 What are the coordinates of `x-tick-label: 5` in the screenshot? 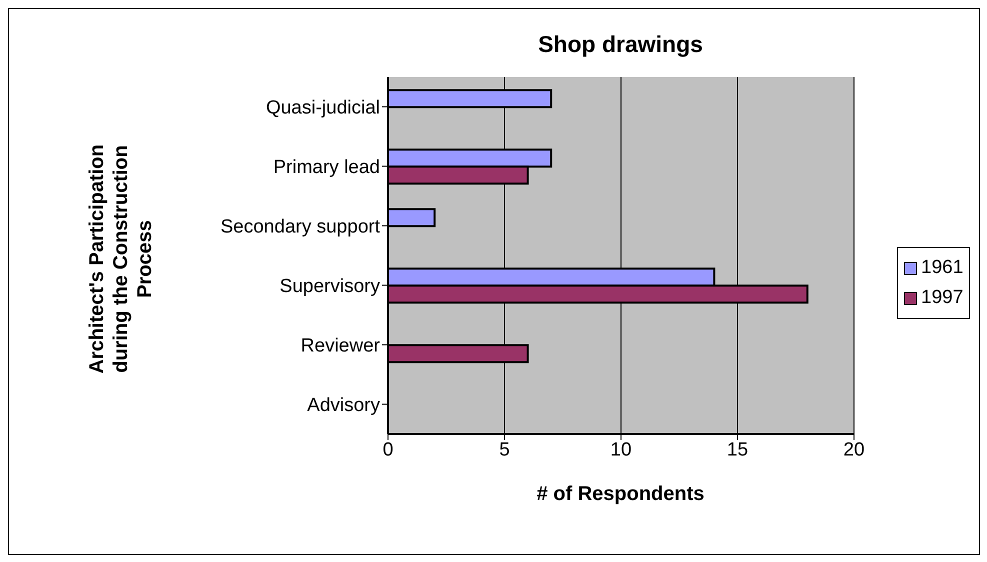 It's located at (504, 449).